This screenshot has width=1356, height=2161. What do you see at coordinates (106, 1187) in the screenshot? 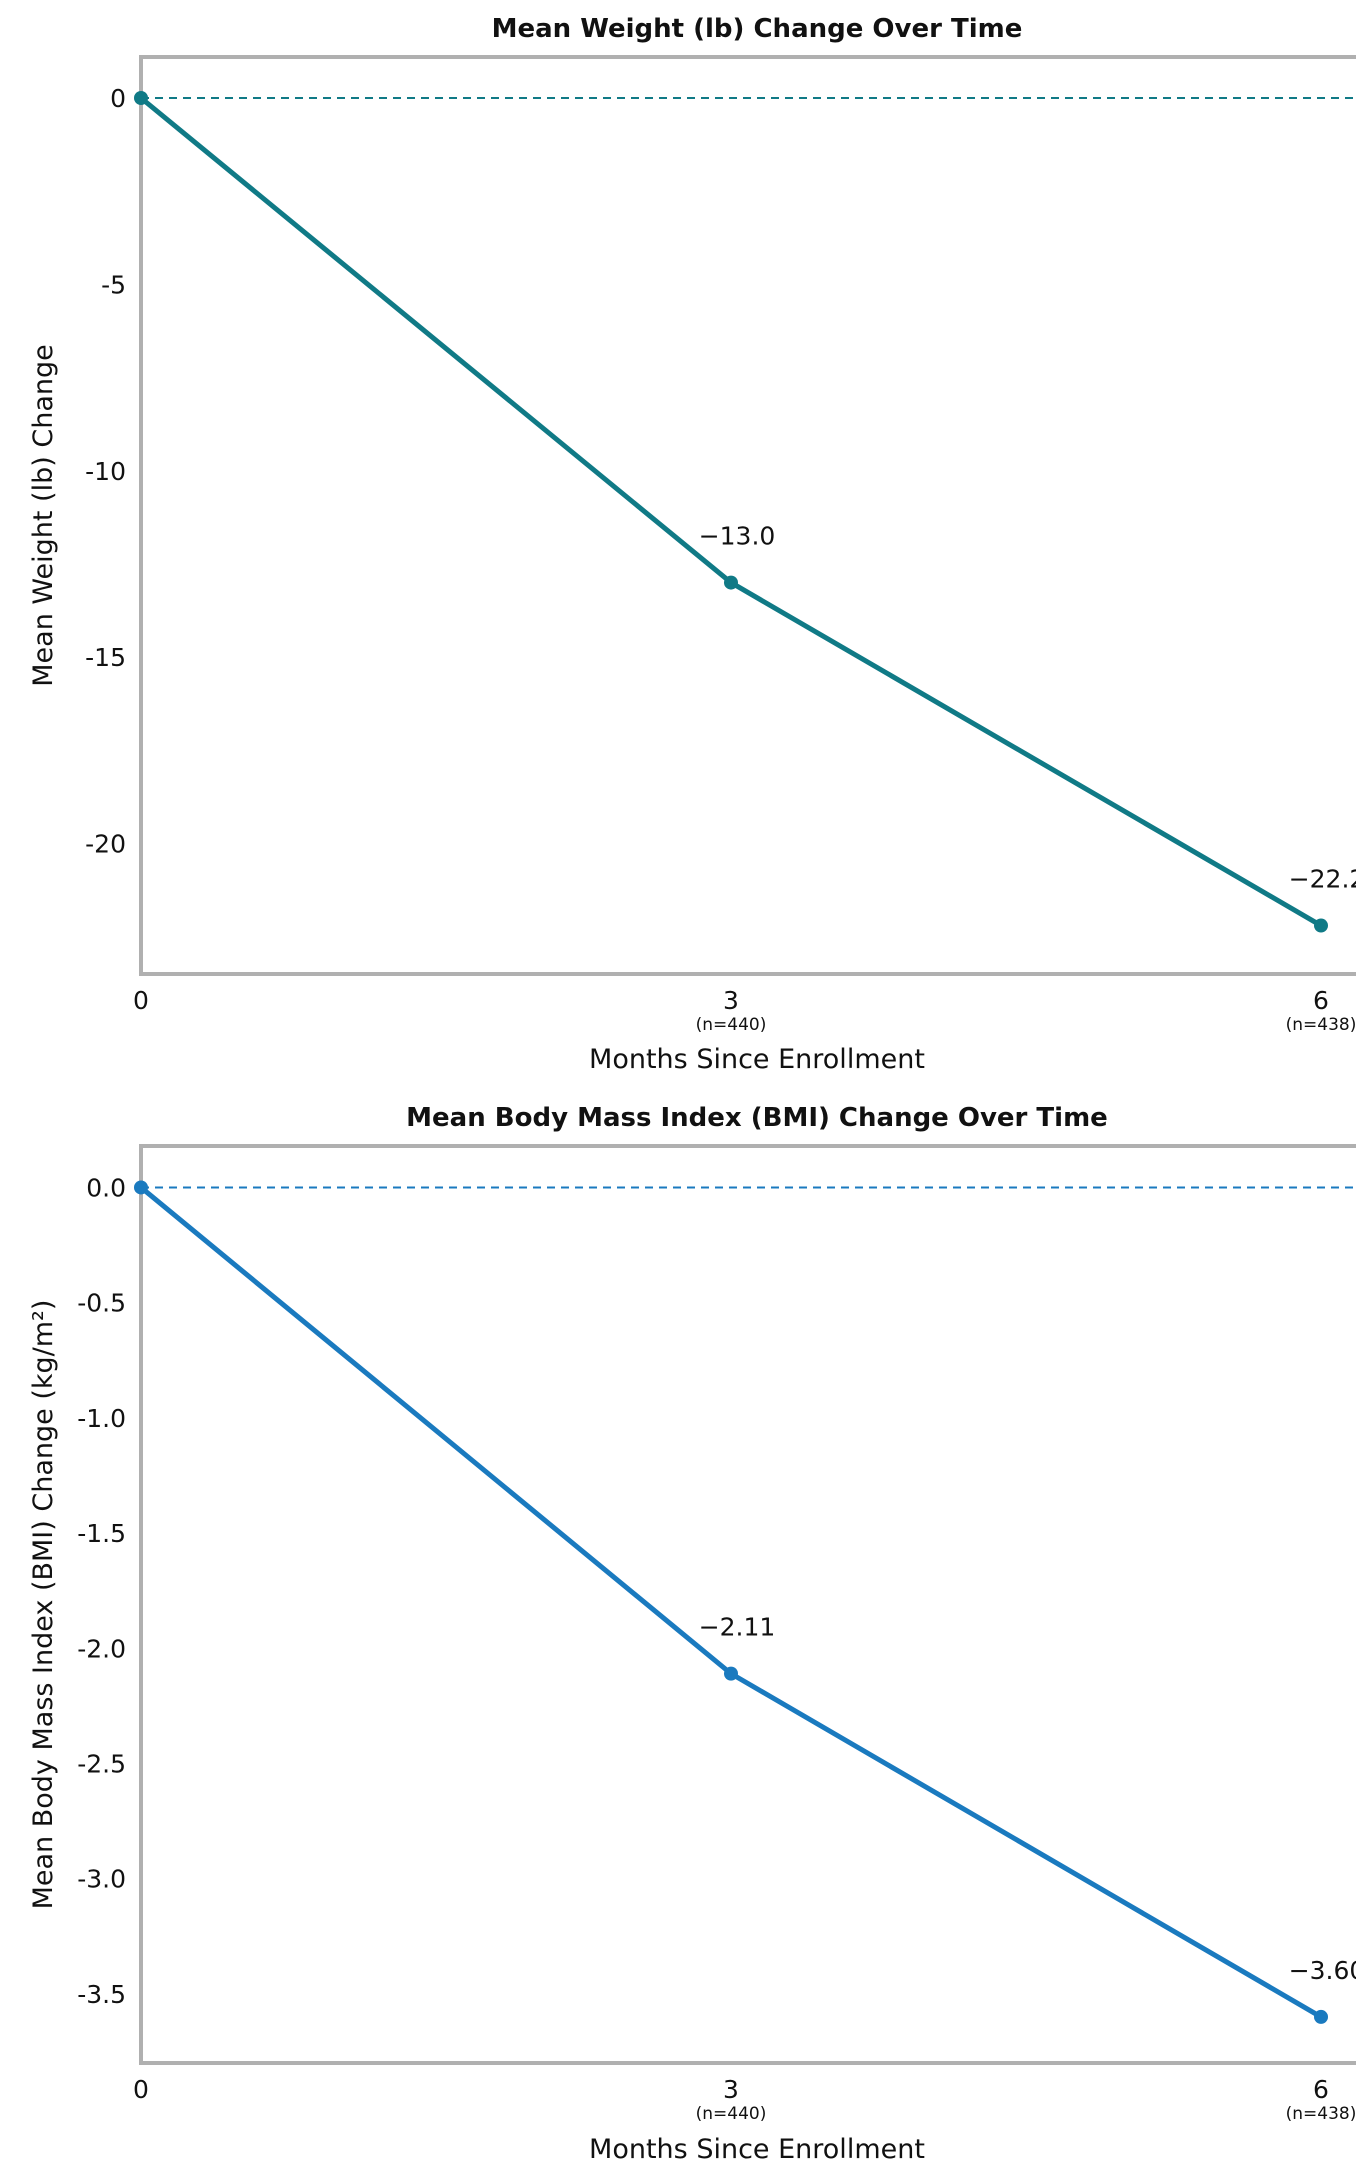
I see `y-tick-label: 0.0` at bounding box center [106, 1187].